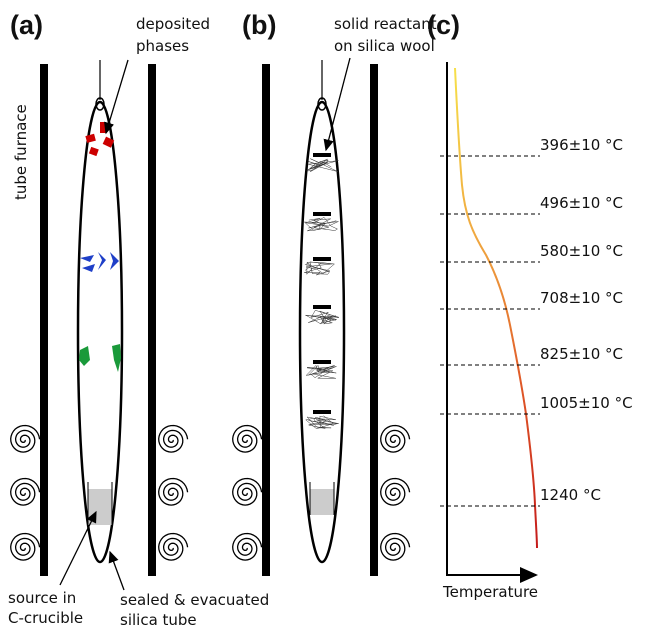 The width and height of the screenshot is (646, 630). What do you see at coordinates (99, 262) in the screenshot?
I see `blue-deposit` at bounding box center [99, 262].